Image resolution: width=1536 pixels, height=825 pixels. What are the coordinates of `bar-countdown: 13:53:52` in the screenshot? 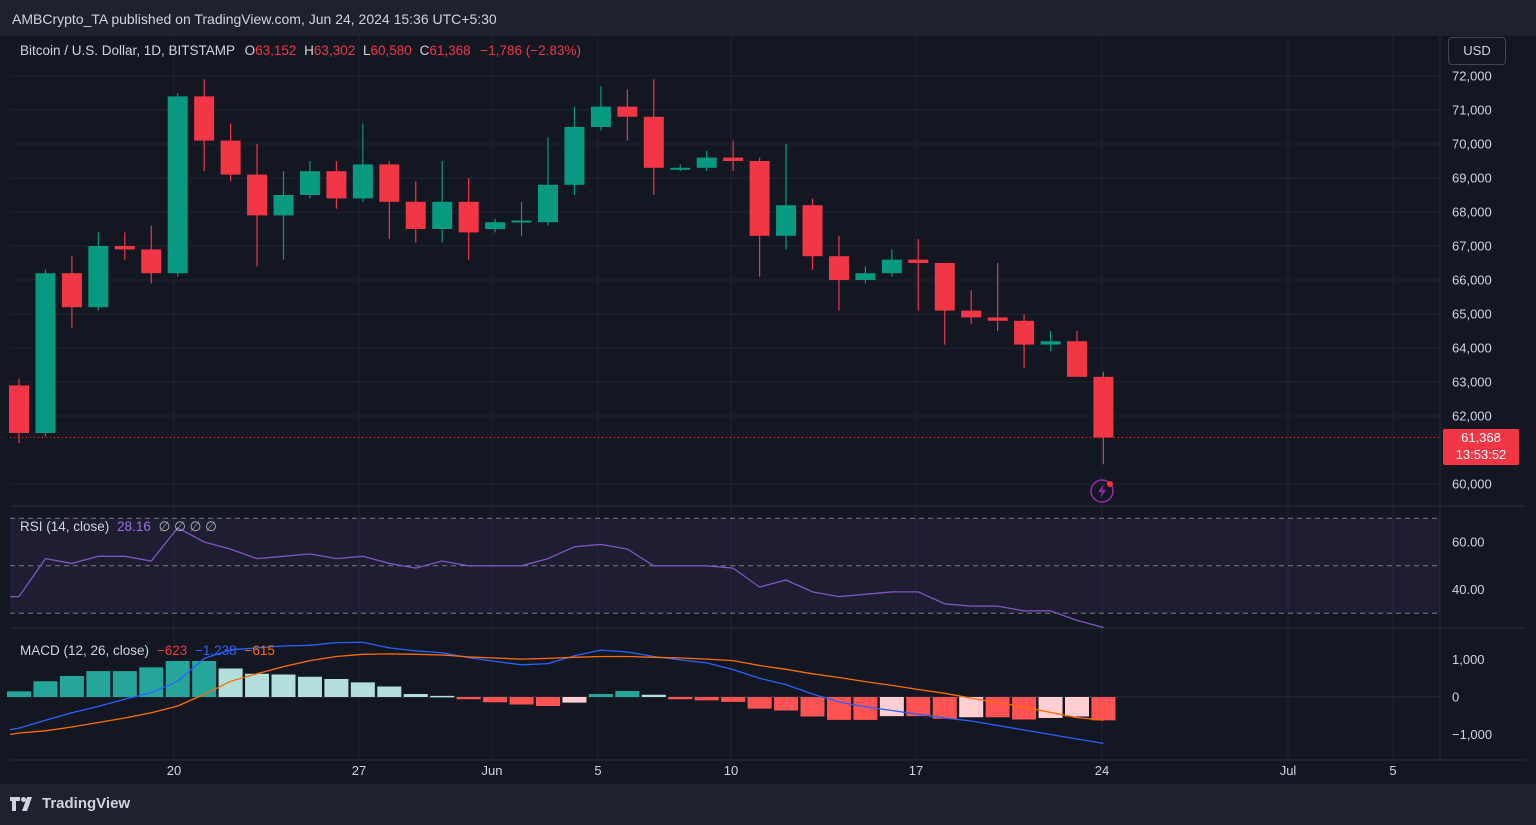 It's located at (1481, 454).